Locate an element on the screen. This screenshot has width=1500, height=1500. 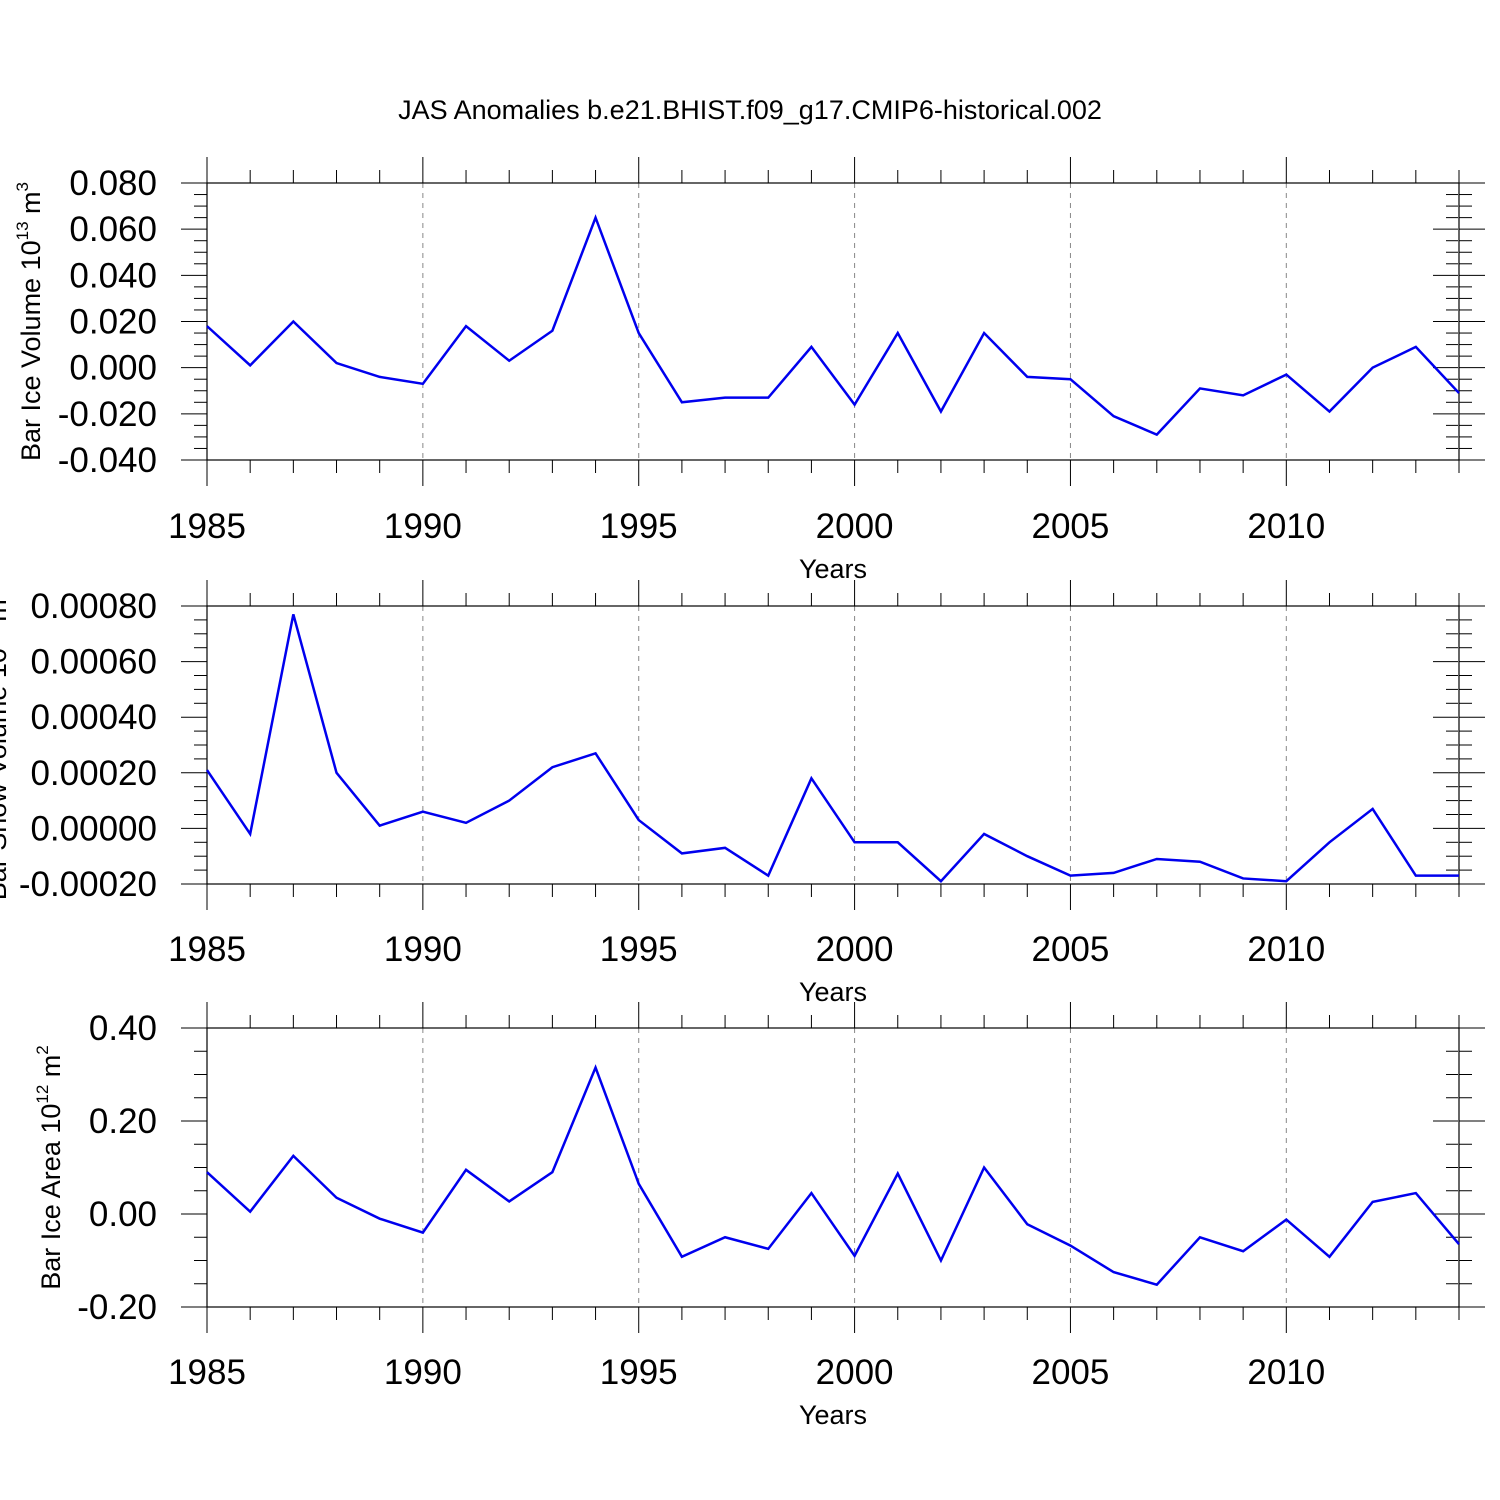
y-axis-title: Bar Ice Area 1012 m2 is located at coordinates (49, 1167).